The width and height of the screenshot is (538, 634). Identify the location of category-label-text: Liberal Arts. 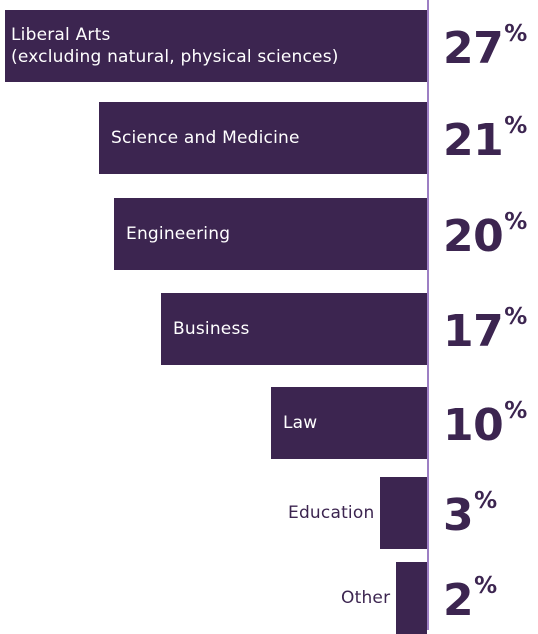
(61, 35).